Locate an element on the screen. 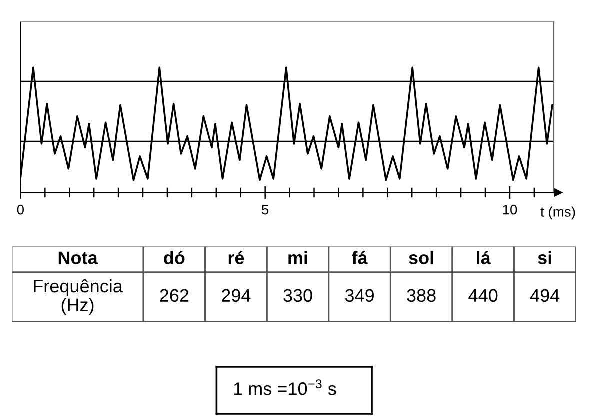  category-label: sol is located at coordinates (421, 257).